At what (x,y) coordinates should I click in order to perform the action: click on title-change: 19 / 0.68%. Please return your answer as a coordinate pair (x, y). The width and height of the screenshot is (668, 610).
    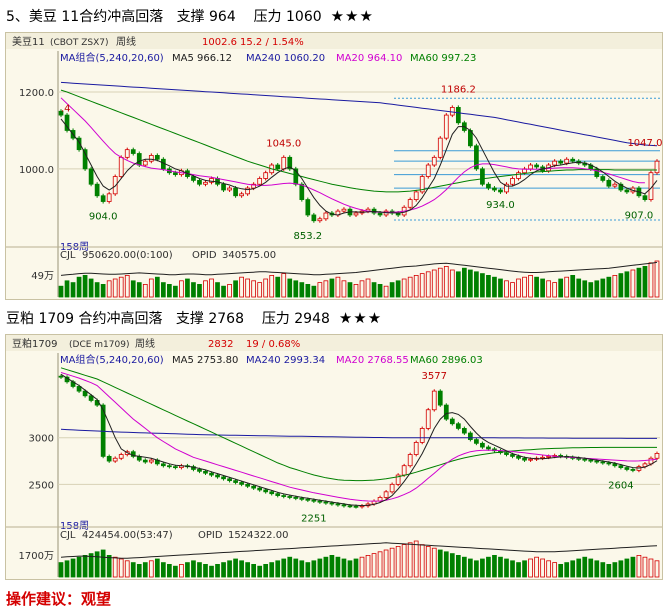
    Looking at the image, I should click on (273, 344).